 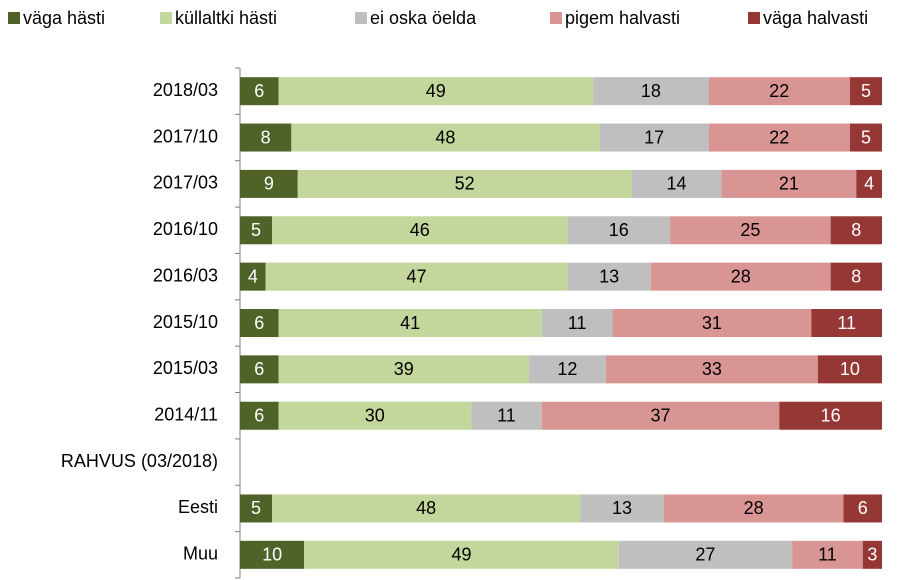 I want to click on category-label: 2015/03, so click(x=185, y=368).